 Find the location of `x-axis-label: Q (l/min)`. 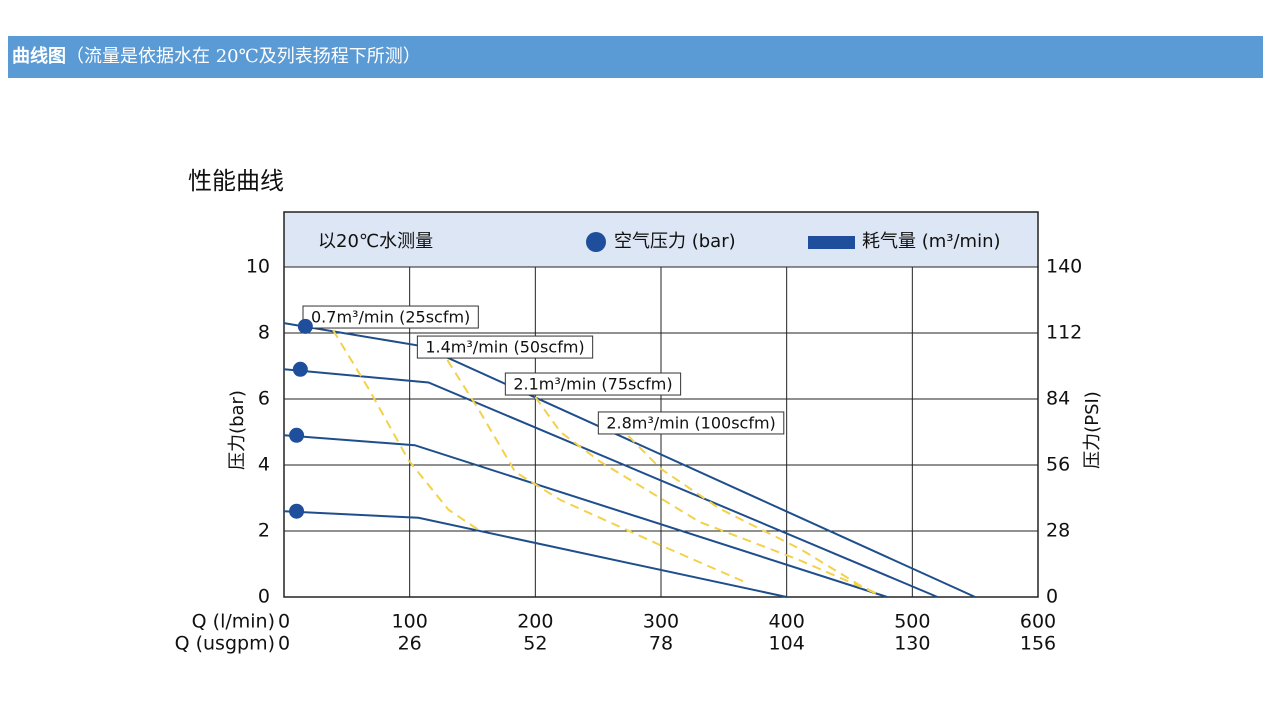

x-axis-label: Q (l/min) is located at coordinates (233, 622).